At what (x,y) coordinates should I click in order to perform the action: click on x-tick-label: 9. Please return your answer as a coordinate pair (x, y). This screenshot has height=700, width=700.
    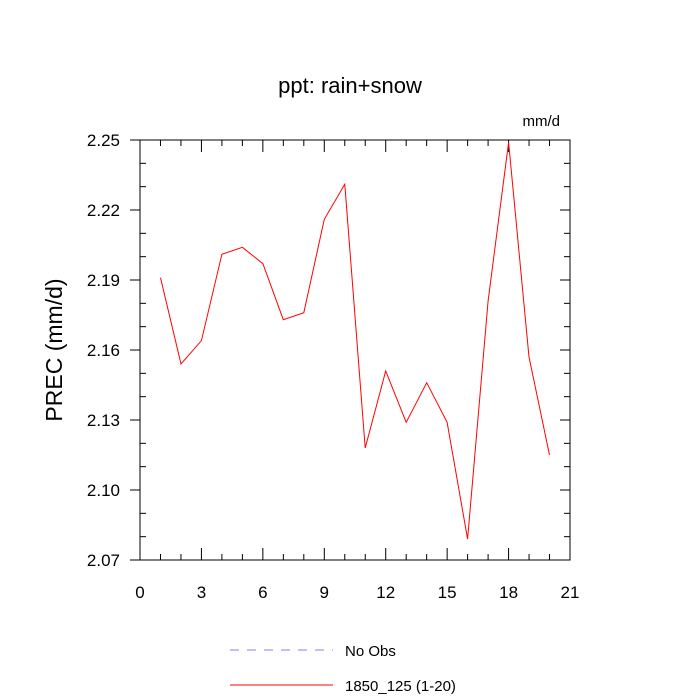
    Looking at the image, I should click on (324, 592).